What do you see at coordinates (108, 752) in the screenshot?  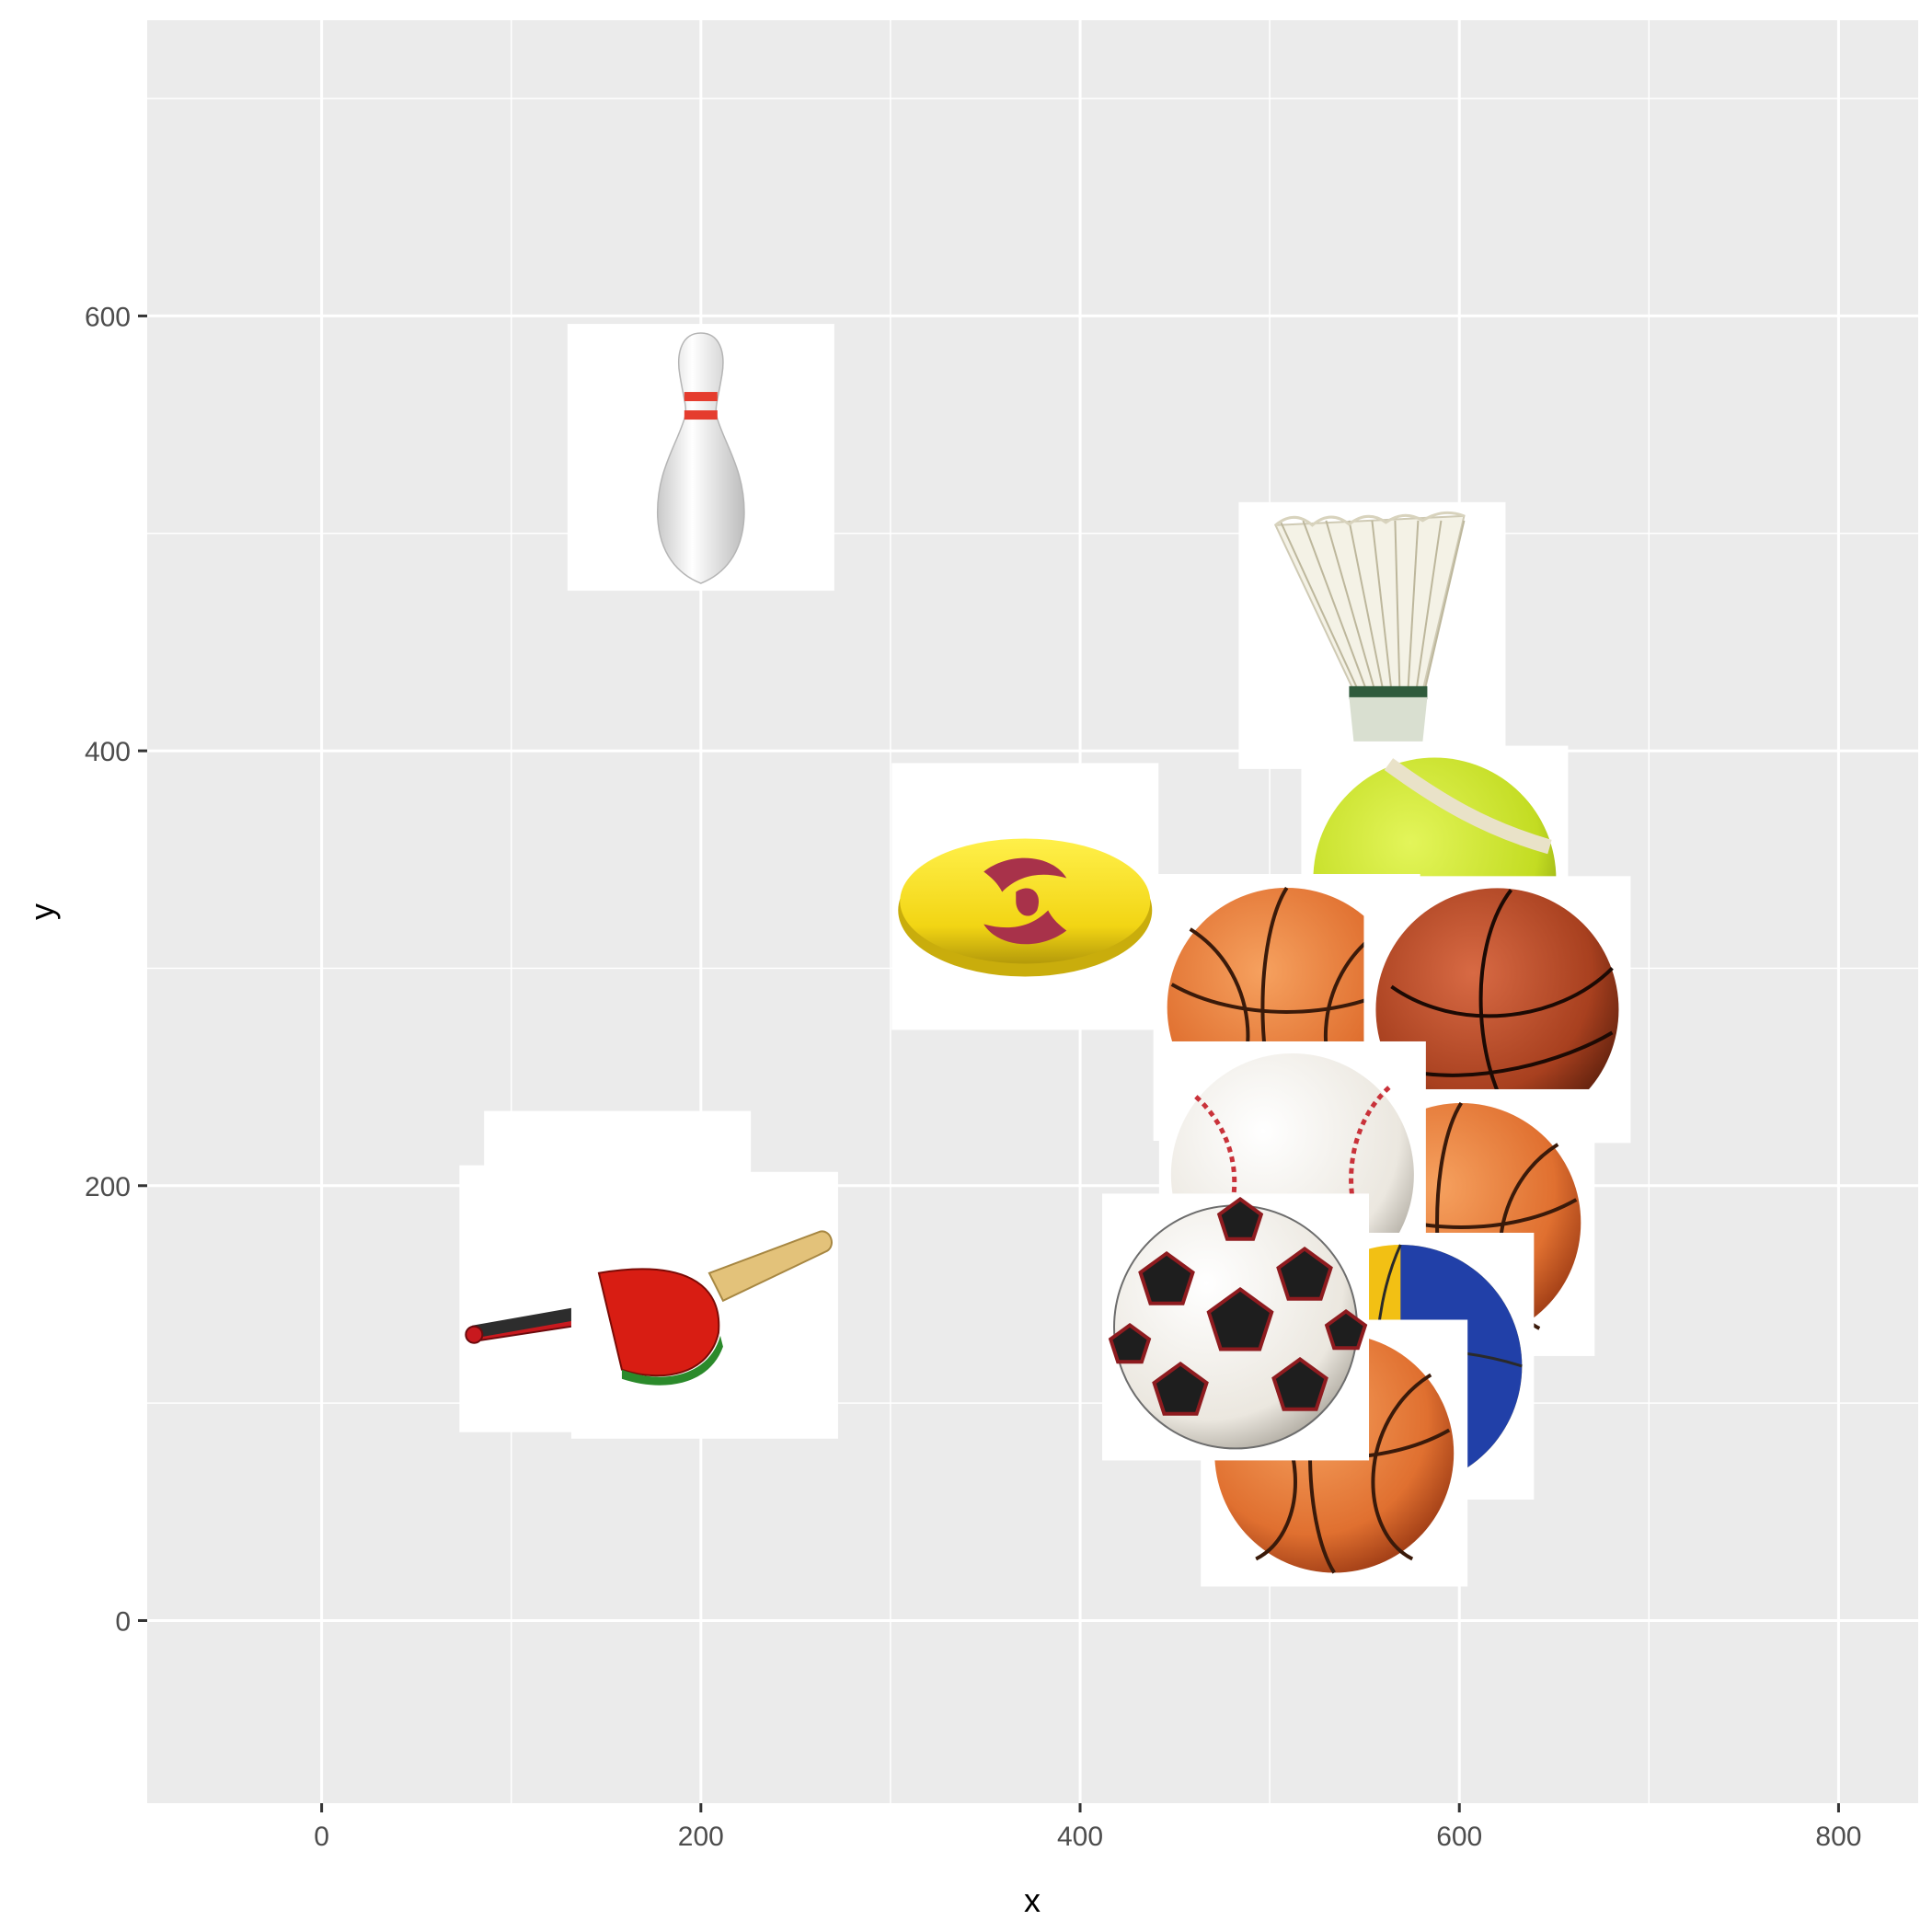 I see `y-tick-label: 400` at bounding box center [108, 752].